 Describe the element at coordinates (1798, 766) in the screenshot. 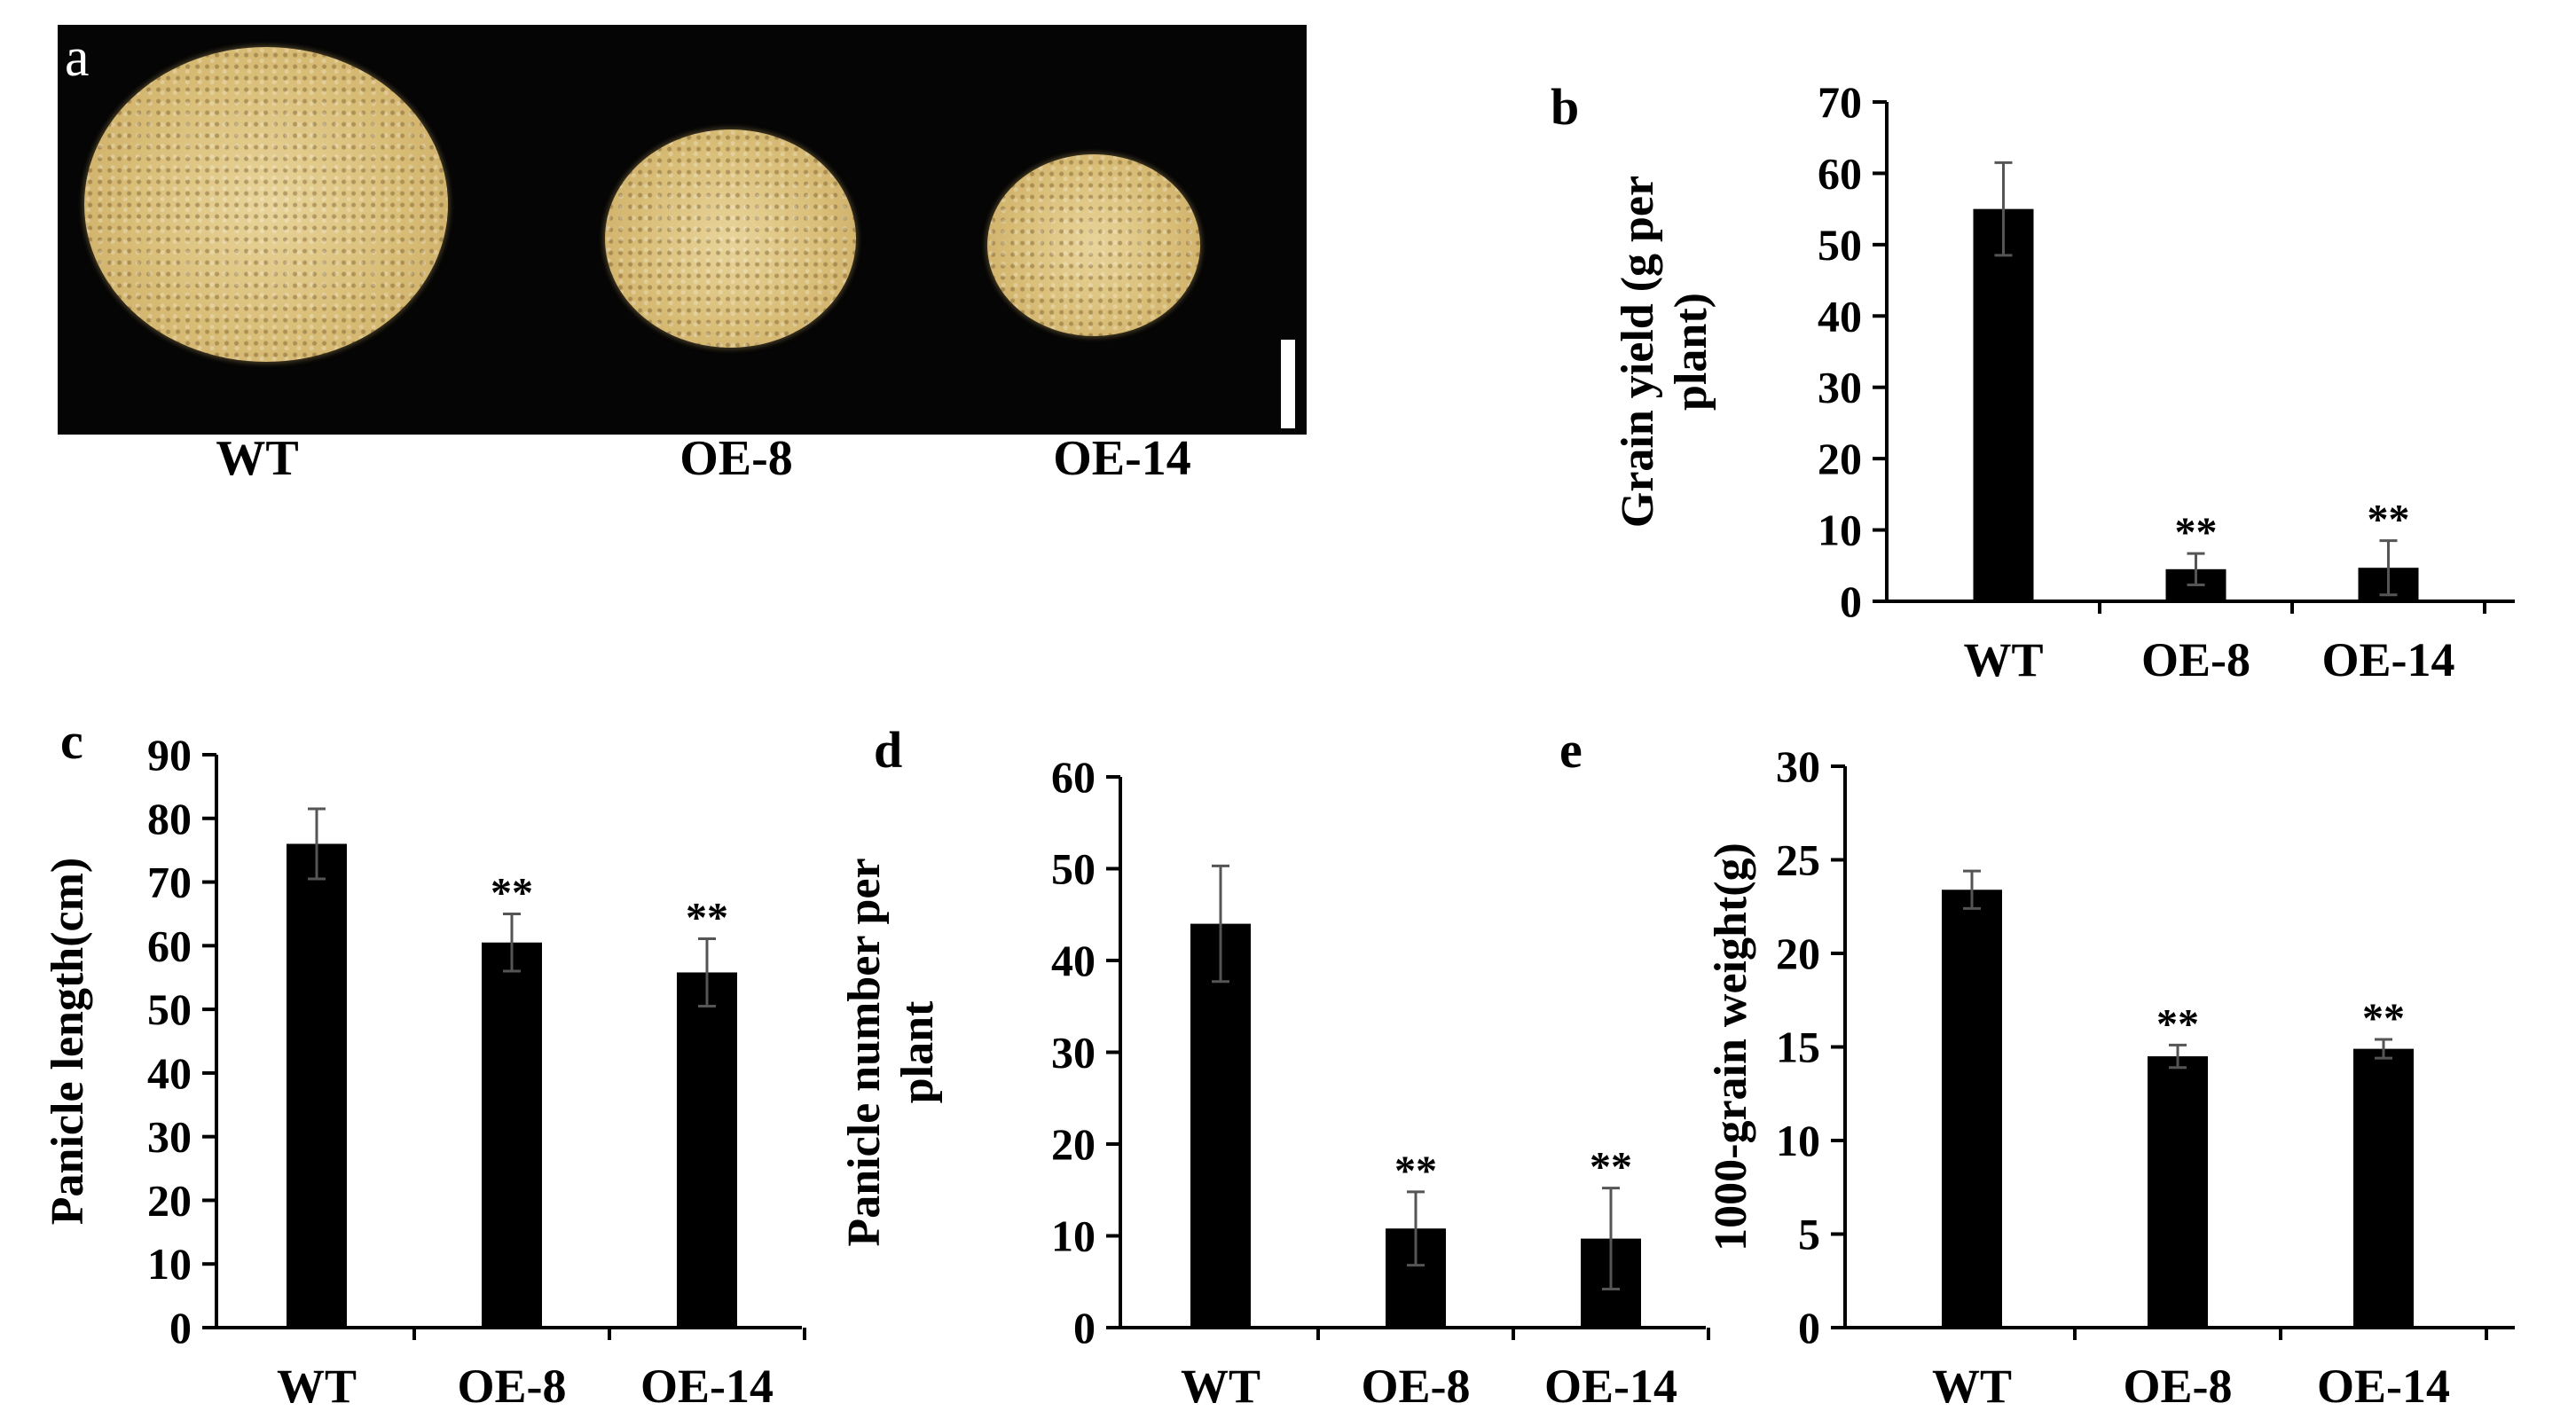

I see `chart-e-y-tick-label: 30` at that location.